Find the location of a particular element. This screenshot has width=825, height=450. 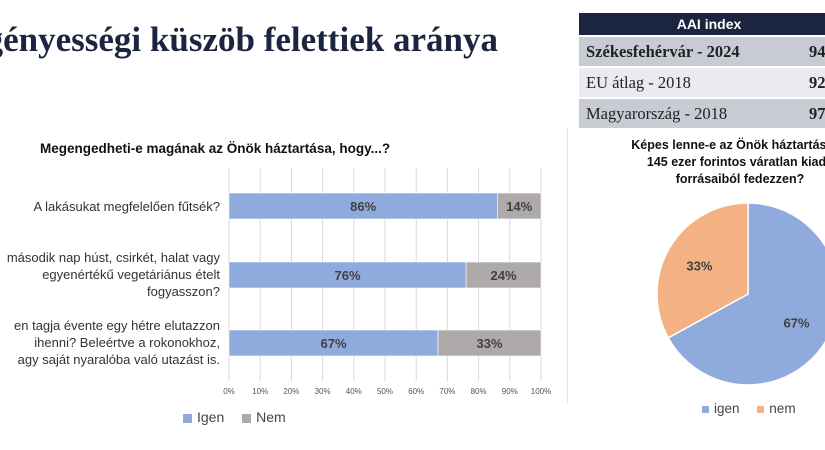

bar-category-label: A lakásukat megfelelően fűtsék? is located at coordinates (127, 206).